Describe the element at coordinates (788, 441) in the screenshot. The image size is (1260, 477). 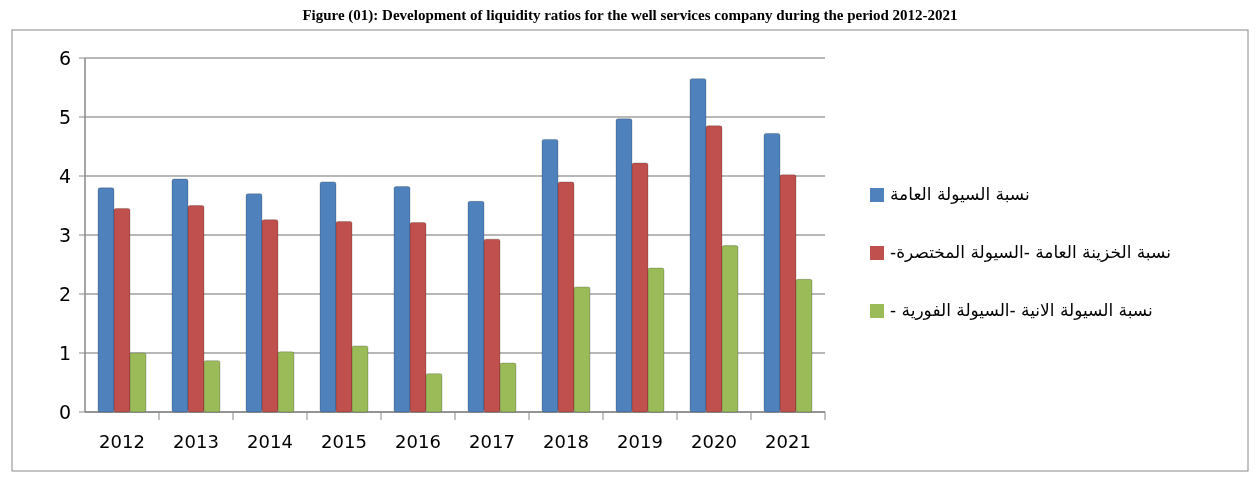
I see `x-tick-label: 2021` at that location.